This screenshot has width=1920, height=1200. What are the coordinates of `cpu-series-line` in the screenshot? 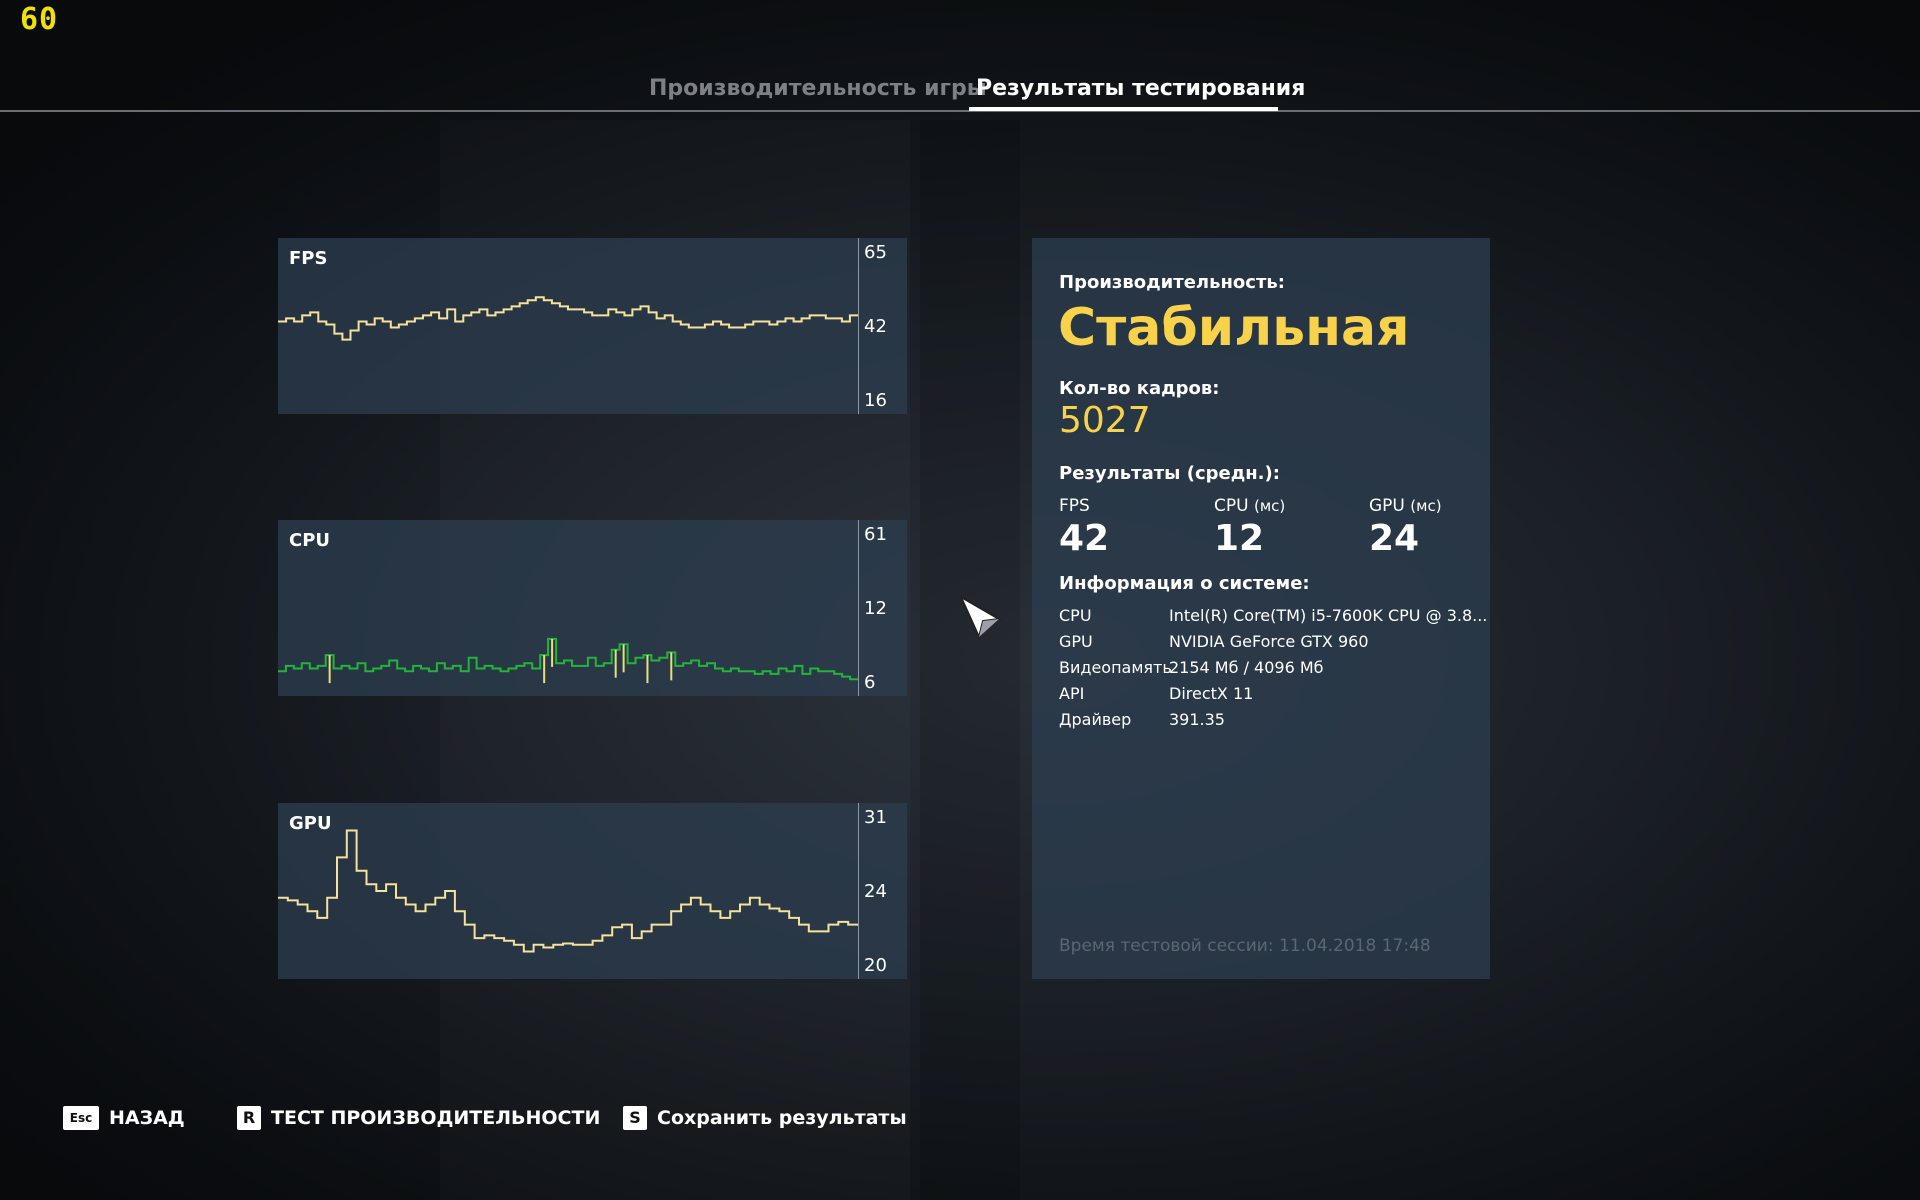 It's located at (568, 659).